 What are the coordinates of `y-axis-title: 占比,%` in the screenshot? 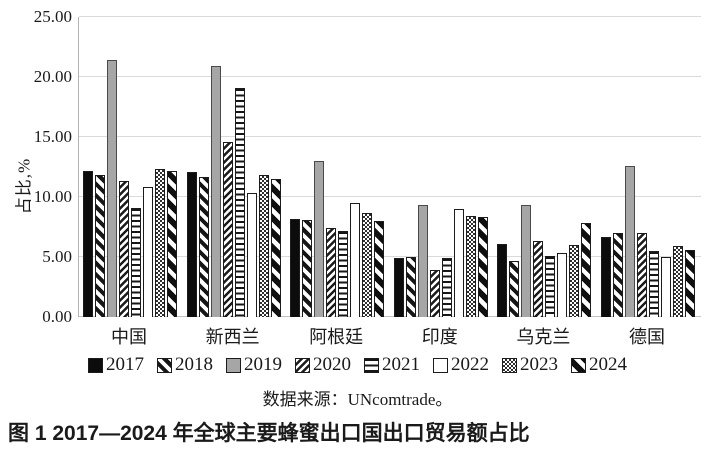 It's located at (24, 186).